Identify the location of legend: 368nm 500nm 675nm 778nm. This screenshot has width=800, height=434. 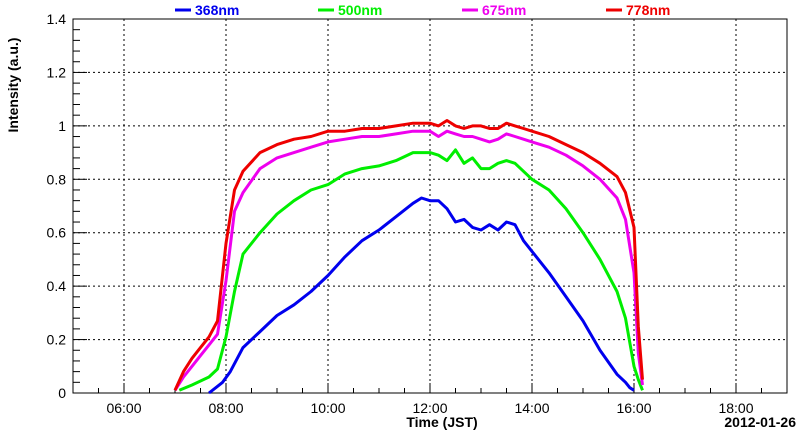
(422, 10).